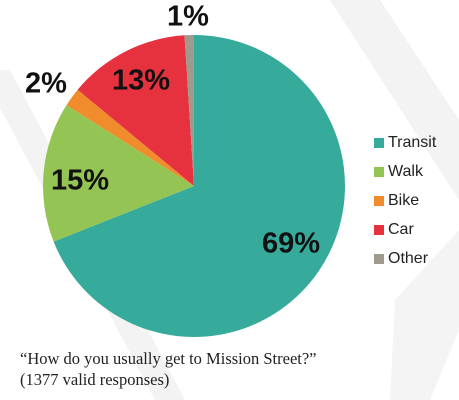 Image resolution: width=459 pixels, height=400 pixels. I want to click on pie-slice-bike, so click(130, 137).